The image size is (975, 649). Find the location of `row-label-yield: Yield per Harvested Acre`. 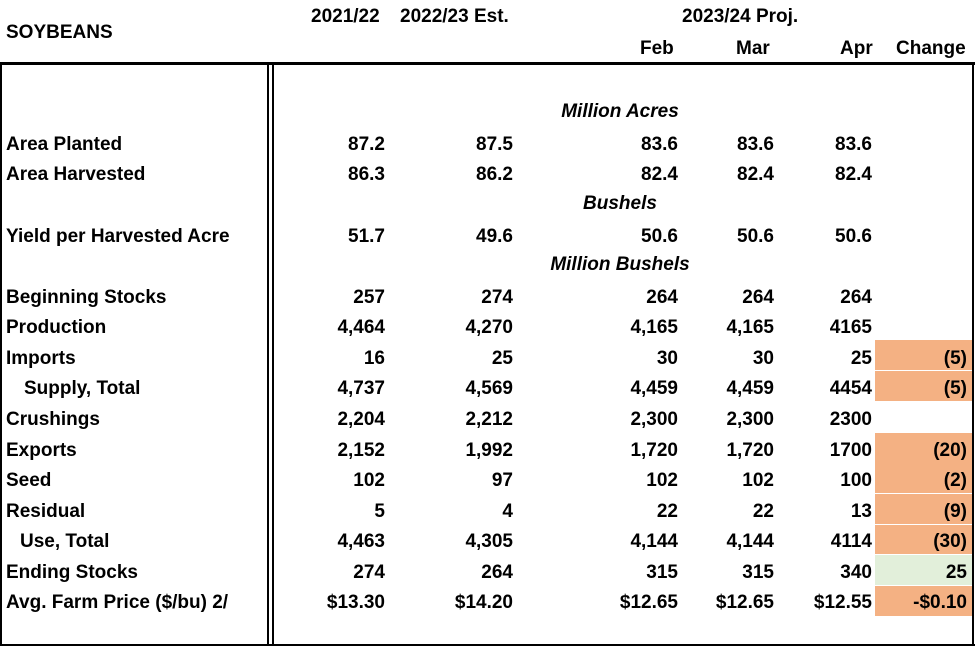

row-label-yield: Yield per Harvested Acre is located at coordinates (118, 236).